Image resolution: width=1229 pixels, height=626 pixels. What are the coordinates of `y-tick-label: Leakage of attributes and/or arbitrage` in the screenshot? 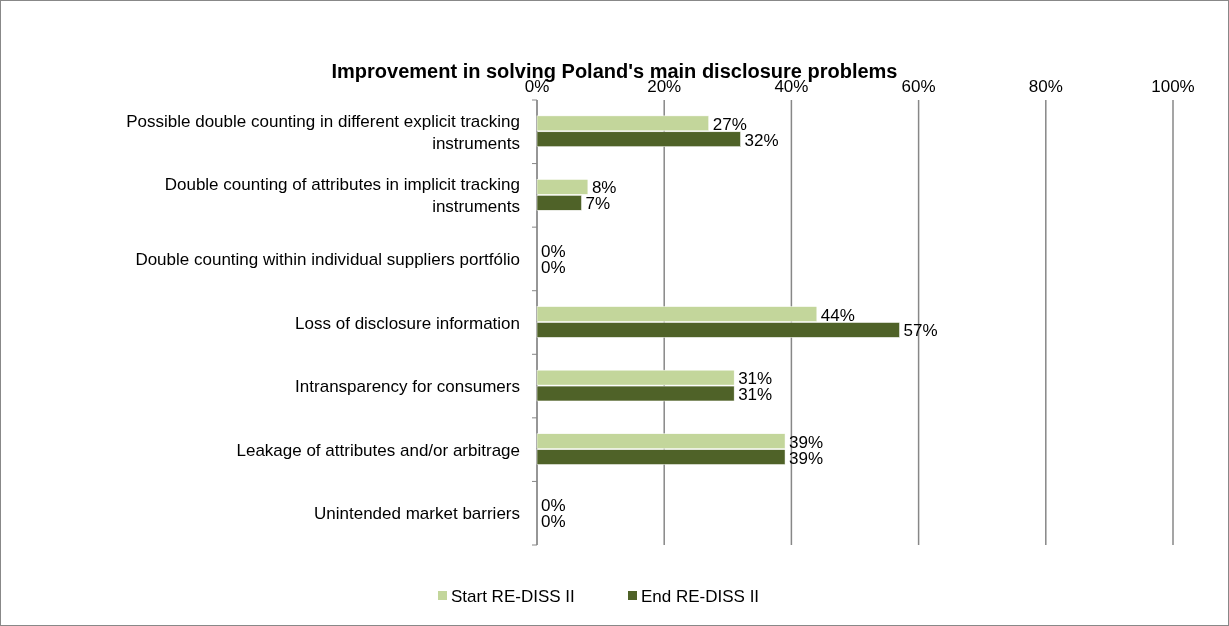 It's located at (378, 450).